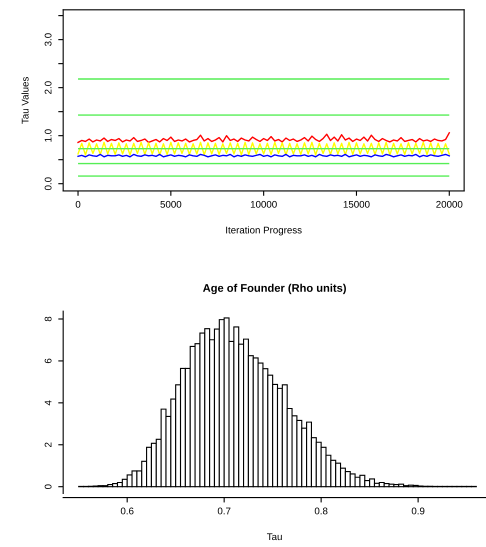  Describe the element at coordinates (48, 444) in the screenshot. I see `y-tick-label: 2` at that location.